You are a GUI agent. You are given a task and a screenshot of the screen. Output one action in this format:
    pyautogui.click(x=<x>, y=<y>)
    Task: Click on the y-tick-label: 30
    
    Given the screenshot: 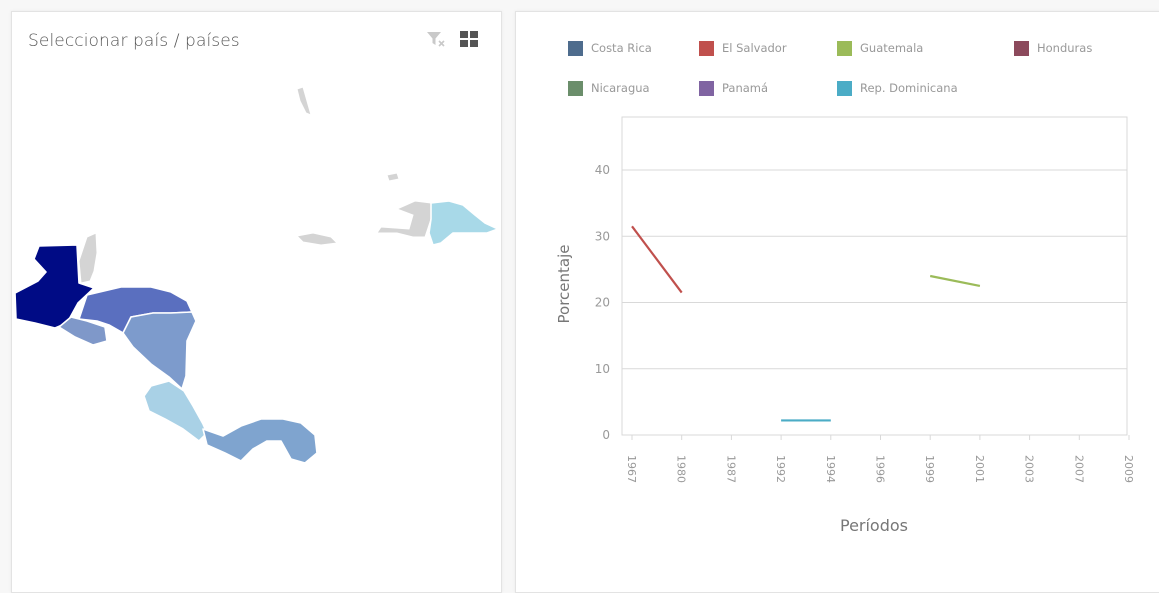 What is the action you would take?
    pyautogui.click(x=602, y=236)
    